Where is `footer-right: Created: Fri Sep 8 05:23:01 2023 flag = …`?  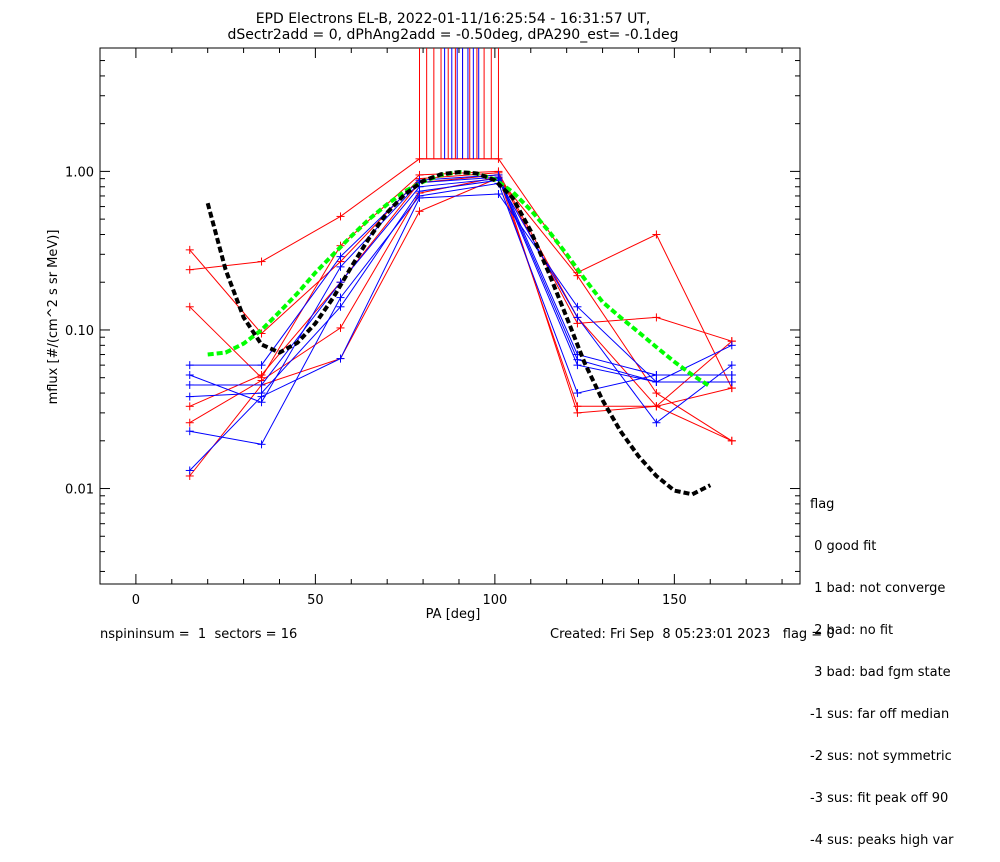 footer-right: Created: Fri Sep 8 05:23:01 2023 flag = … is located at coordinates (692, 634).